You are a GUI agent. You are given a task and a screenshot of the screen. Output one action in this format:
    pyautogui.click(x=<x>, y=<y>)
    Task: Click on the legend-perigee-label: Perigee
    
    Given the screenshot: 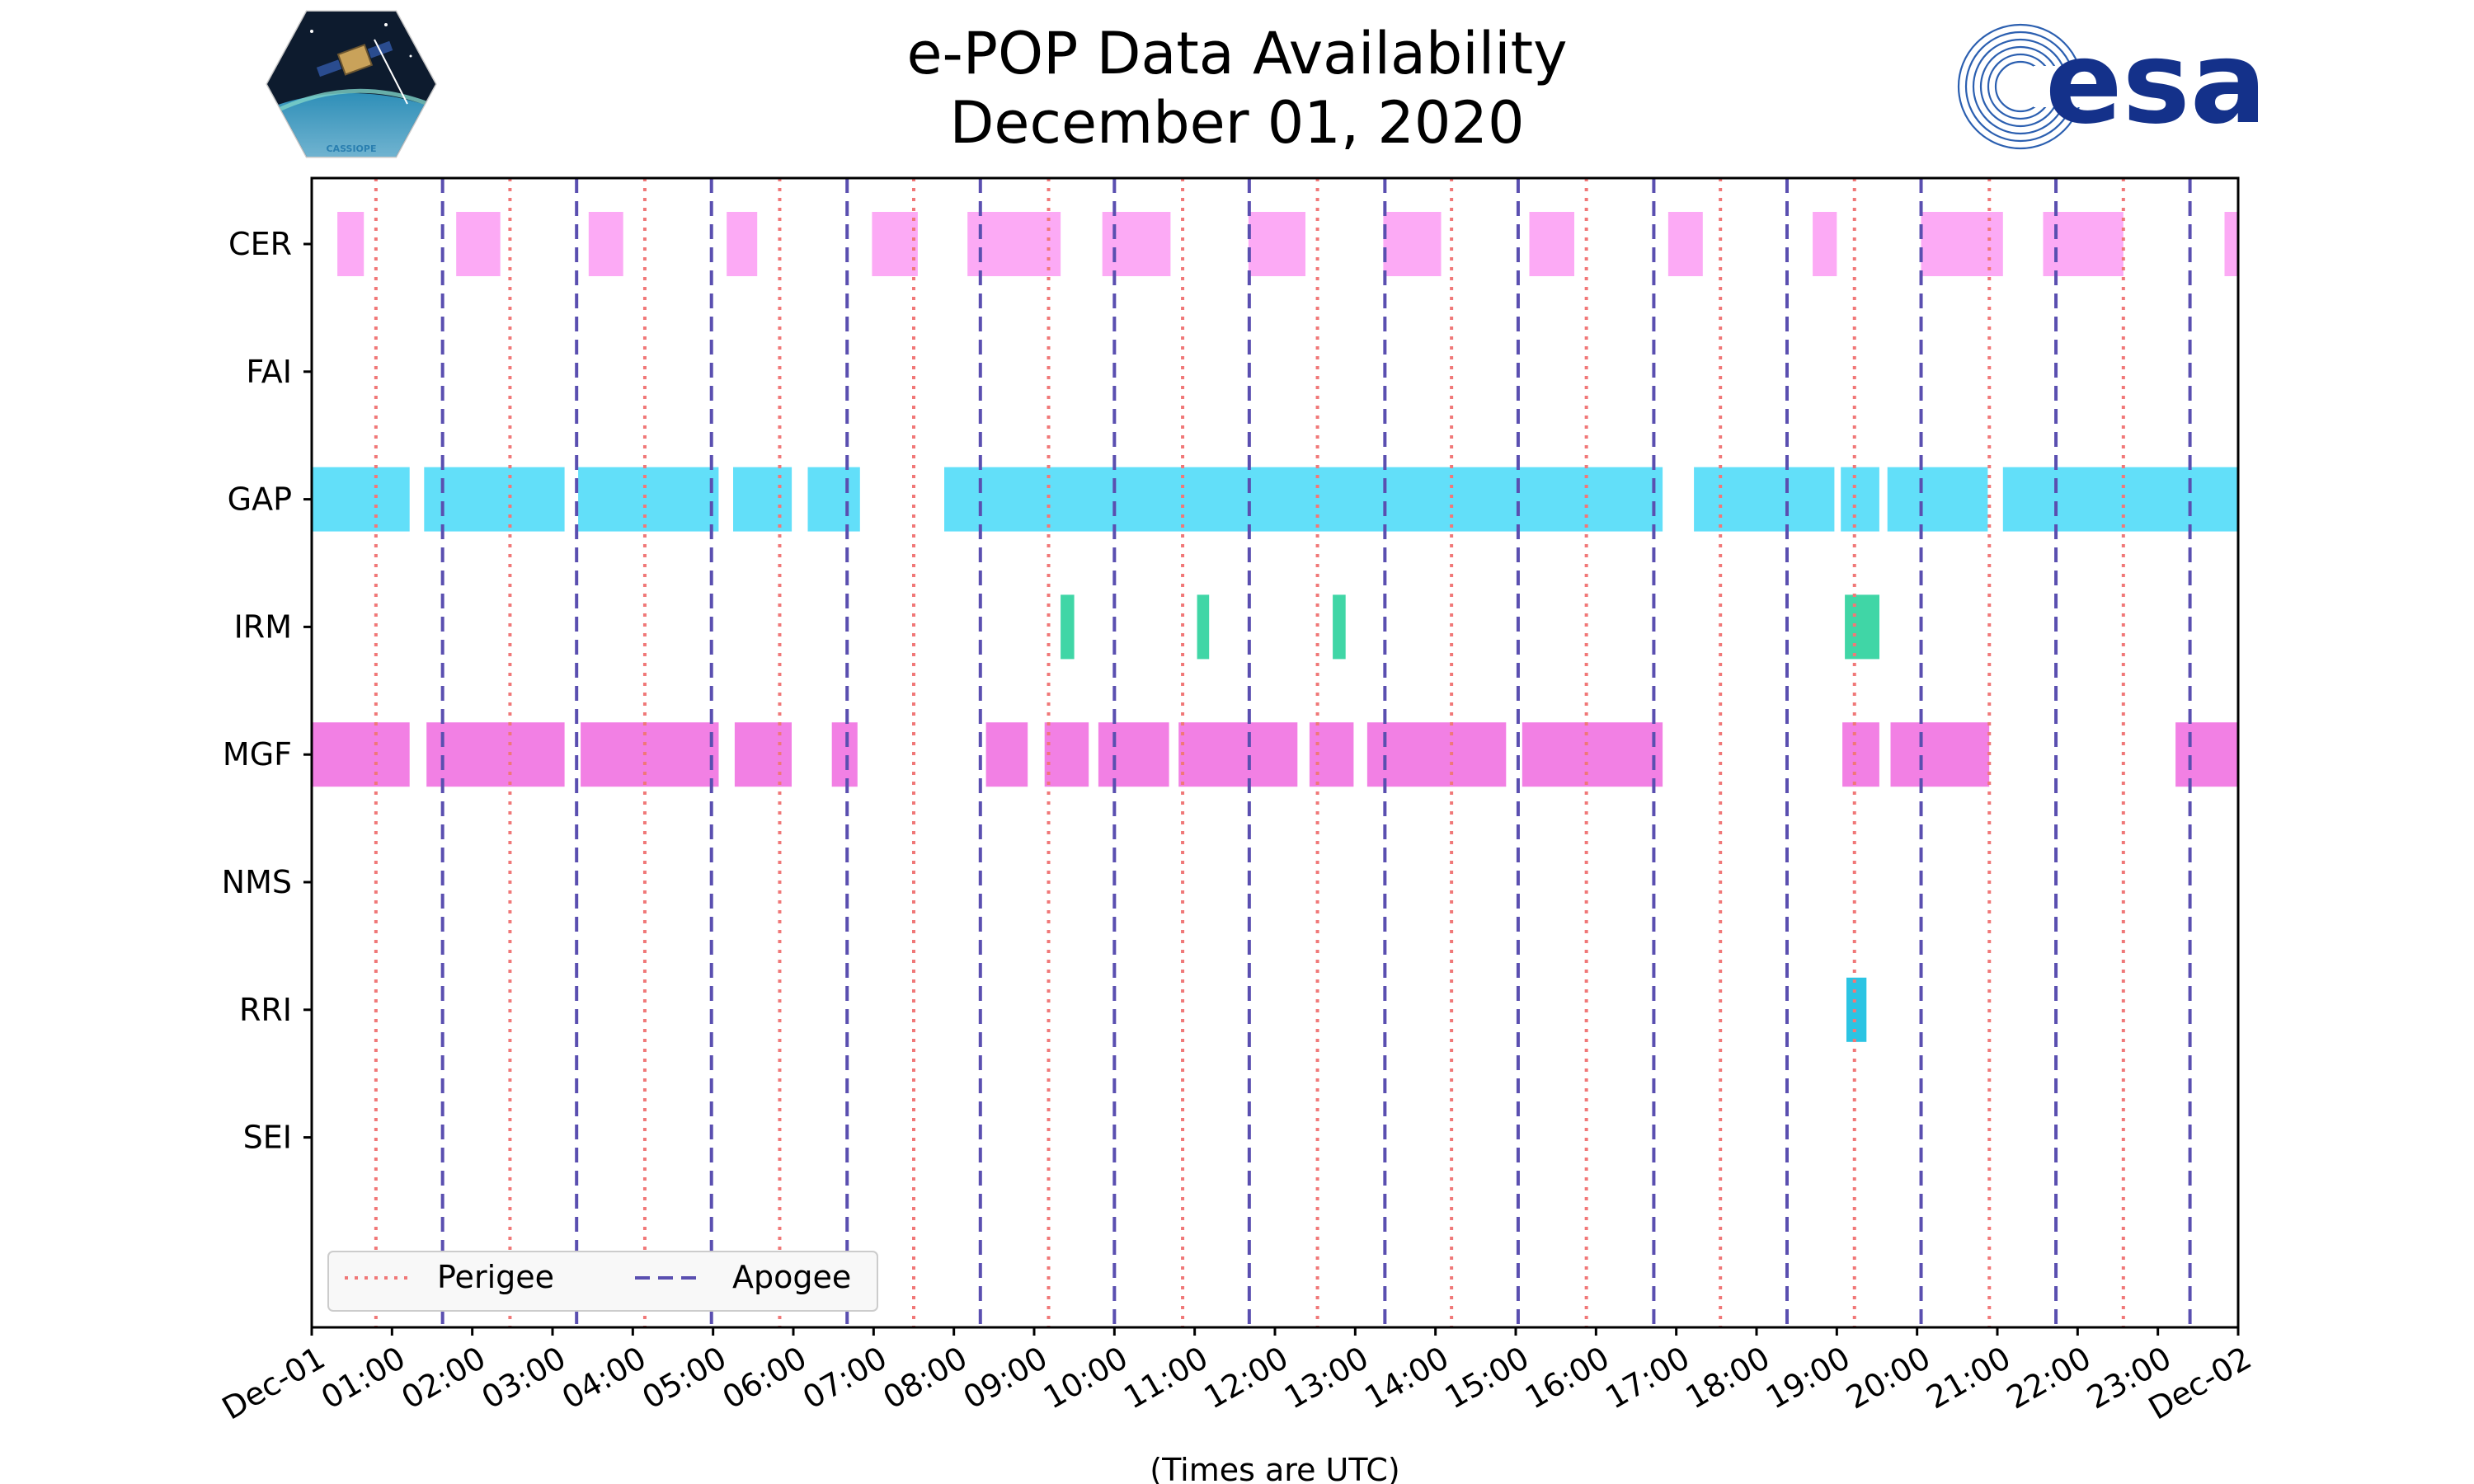 What is the action you would take?
    pyautogui.click(x=495, y=1277)
    